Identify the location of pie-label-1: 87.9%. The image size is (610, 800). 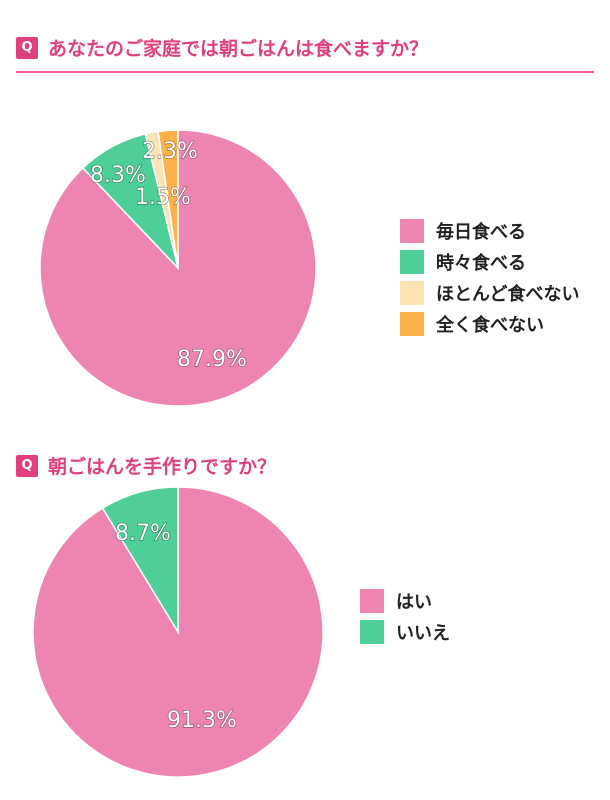
(212, 359).